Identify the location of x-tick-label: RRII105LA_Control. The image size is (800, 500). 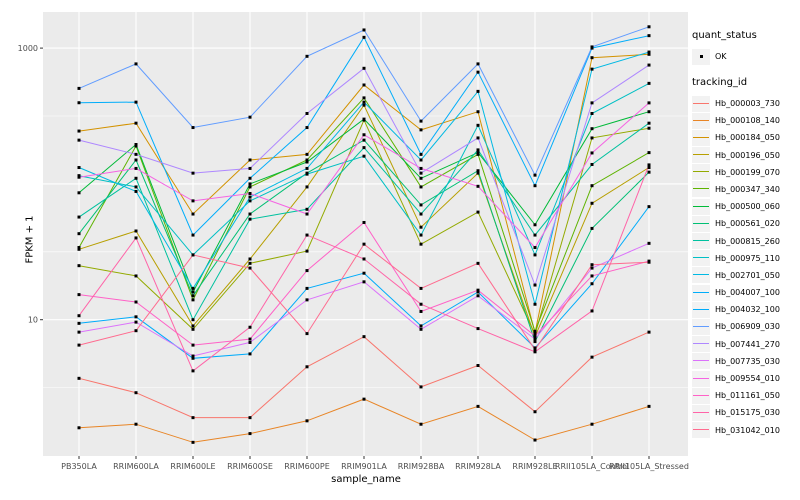
(592, 466).